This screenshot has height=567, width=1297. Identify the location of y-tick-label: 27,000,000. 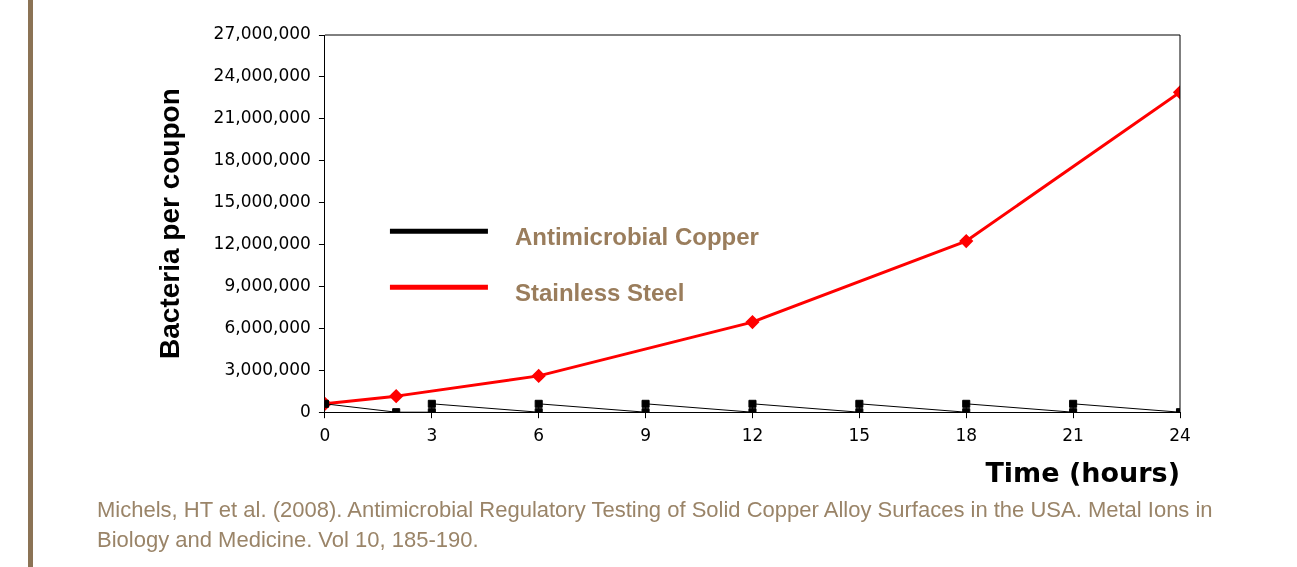
(262, 33).